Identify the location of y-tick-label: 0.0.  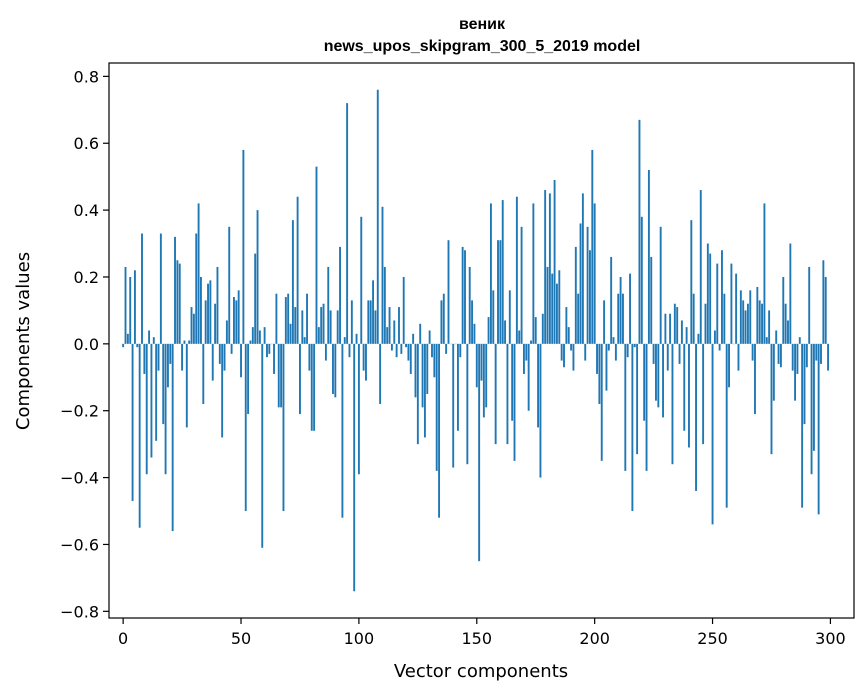
(86, 344).